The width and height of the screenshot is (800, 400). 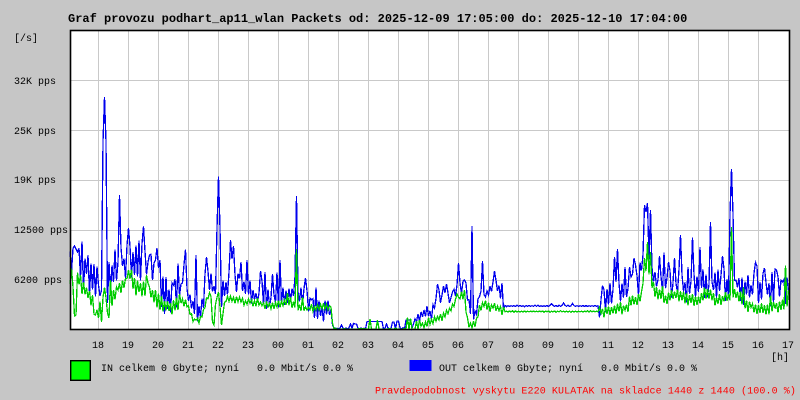 I want to click on svg-text: 19, so click(x=128, y=346).